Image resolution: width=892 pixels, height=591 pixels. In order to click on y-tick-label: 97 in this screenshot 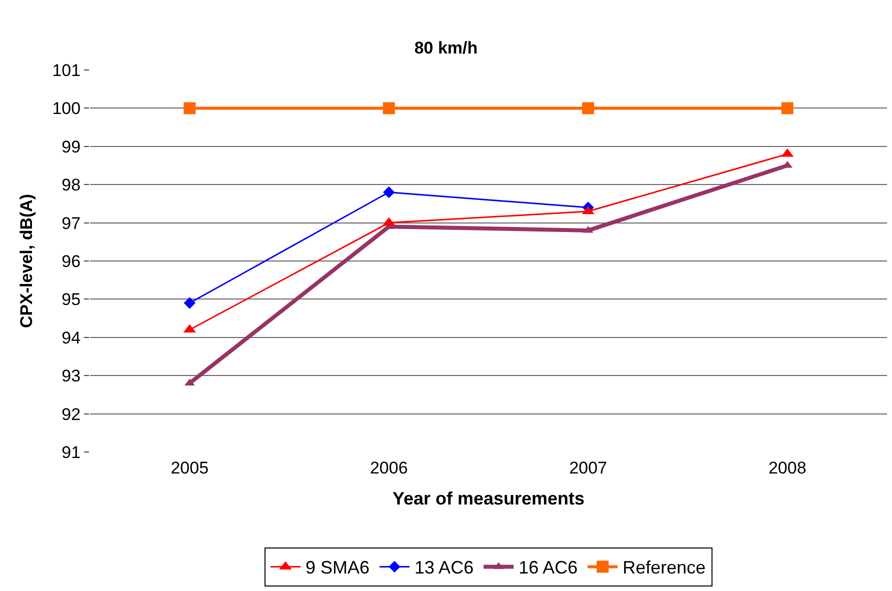, I will do `click(71, 223)`.